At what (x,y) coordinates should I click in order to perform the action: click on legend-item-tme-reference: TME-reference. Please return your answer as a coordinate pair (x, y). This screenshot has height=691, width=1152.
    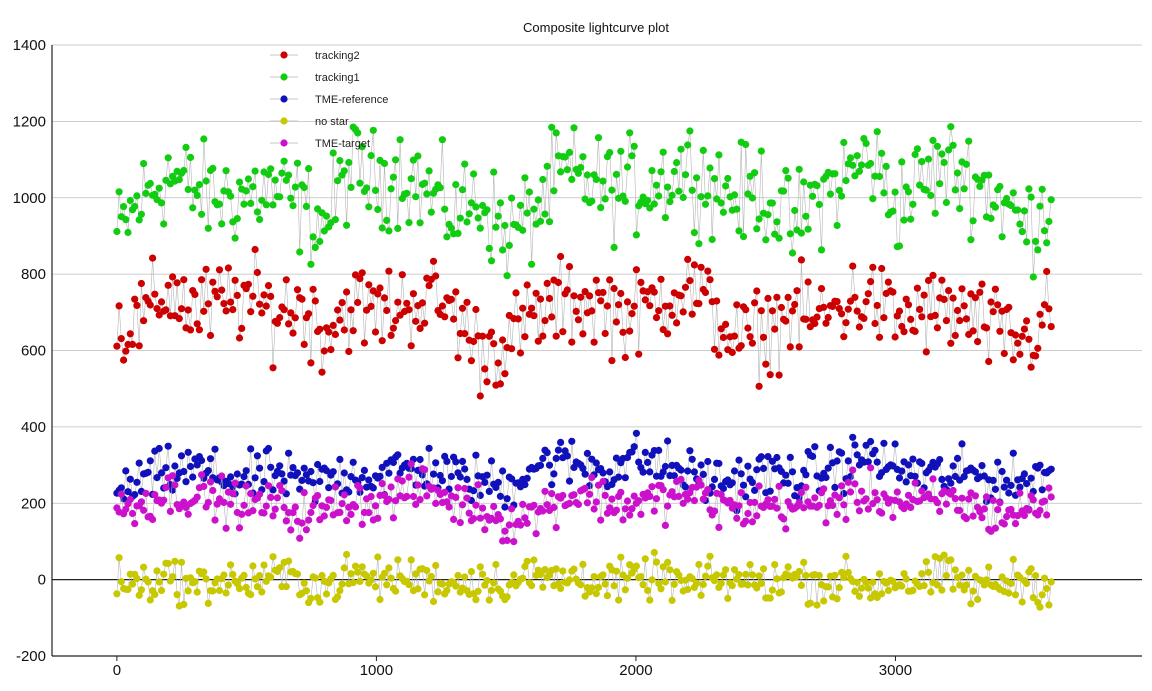
    Looking at the image, I should click on (329, 100).